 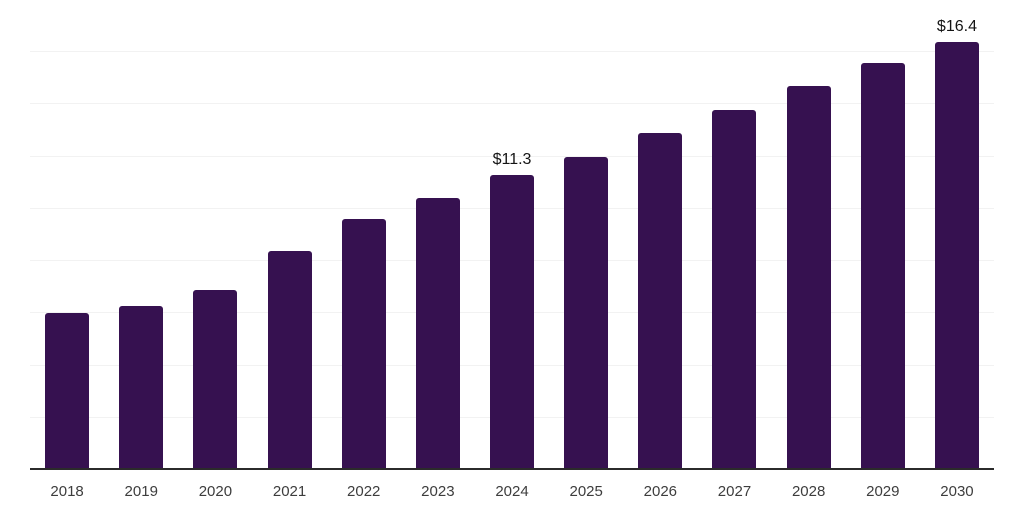 What do you see at coordinates (363, 344) in the screenshot?
I see `bar-2022` at bounding box center [363, 344].